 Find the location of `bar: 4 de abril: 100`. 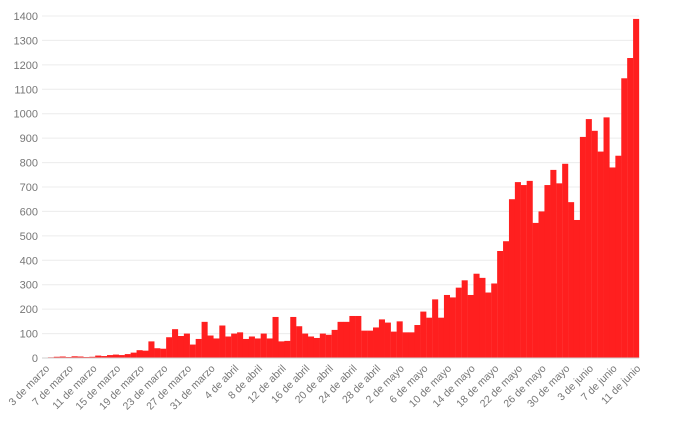

bar: 4 de abril: 100 is located at coordinates (234, 346).